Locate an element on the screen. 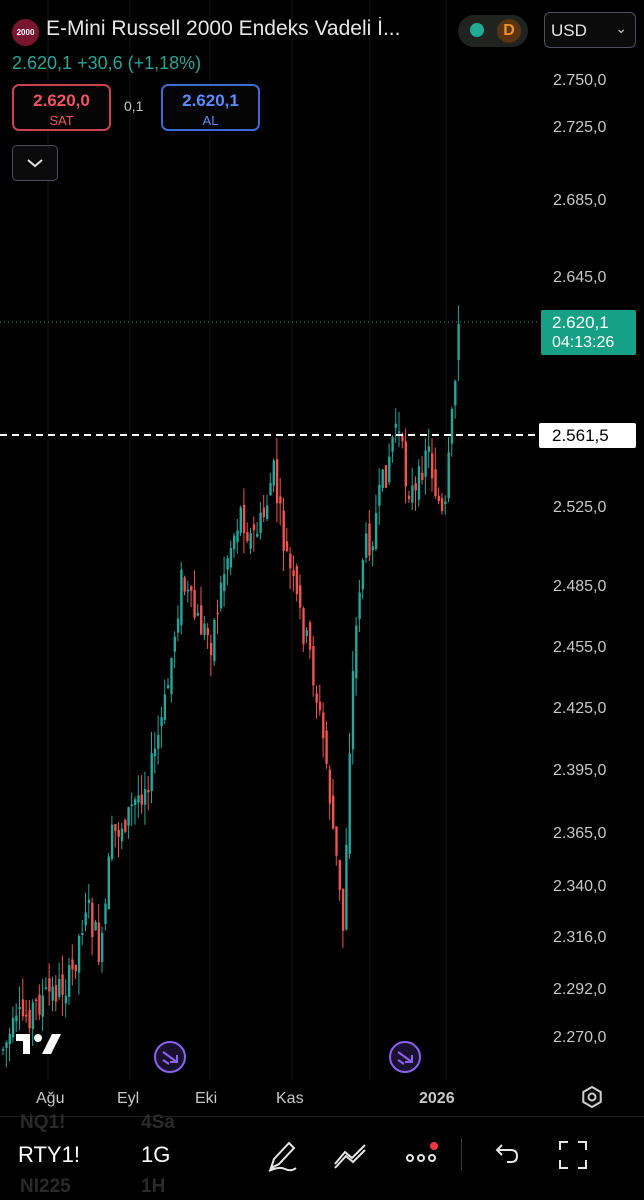 The height and width of the screenshot is (1200, 644). time-tick: Ağu is located at coordinates (50, 1098).